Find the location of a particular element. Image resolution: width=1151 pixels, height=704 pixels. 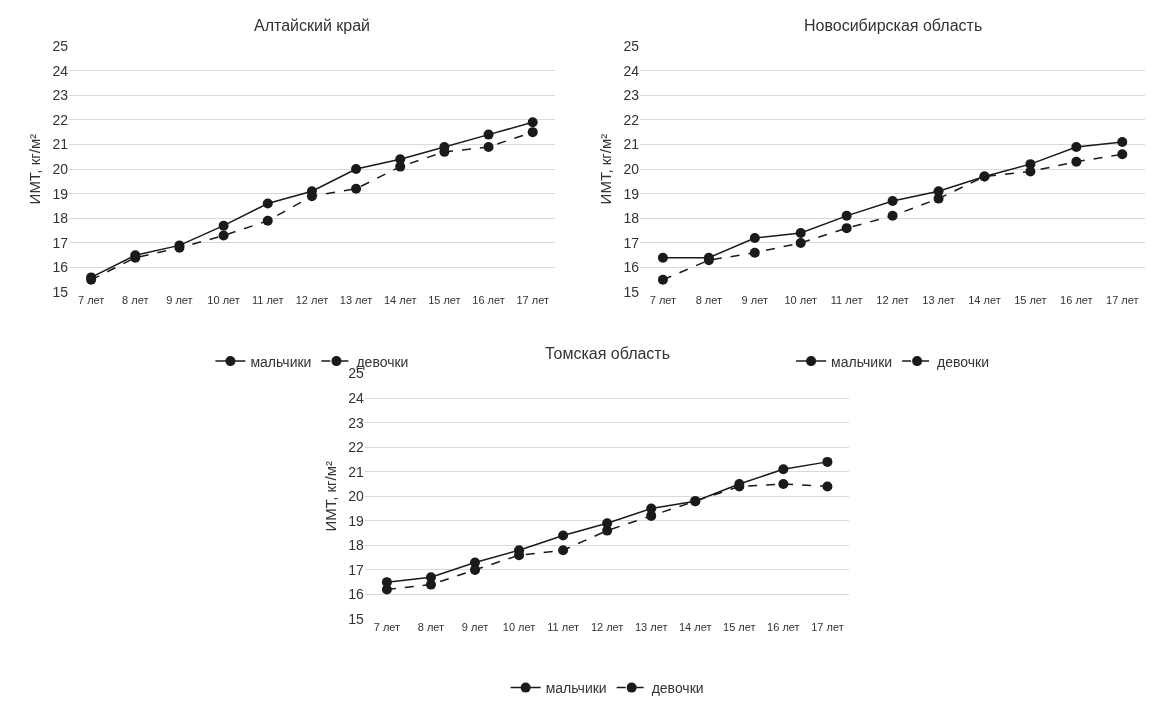

chart-title: Новосибирская область is located at coordinates (893, 25).